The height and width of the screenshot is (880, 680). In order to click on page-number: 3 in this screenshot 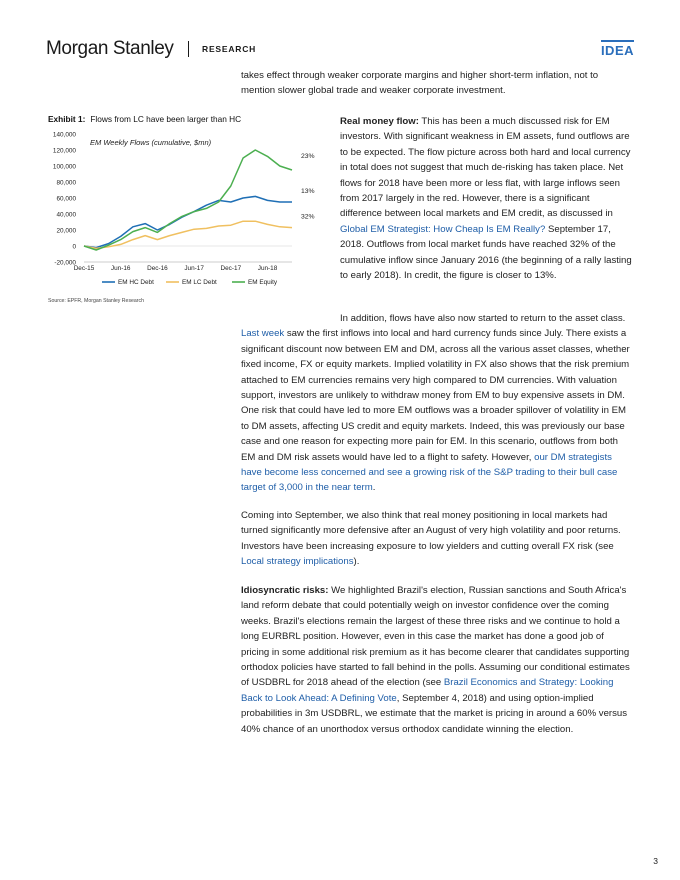, I will do `click(655, 861)`.